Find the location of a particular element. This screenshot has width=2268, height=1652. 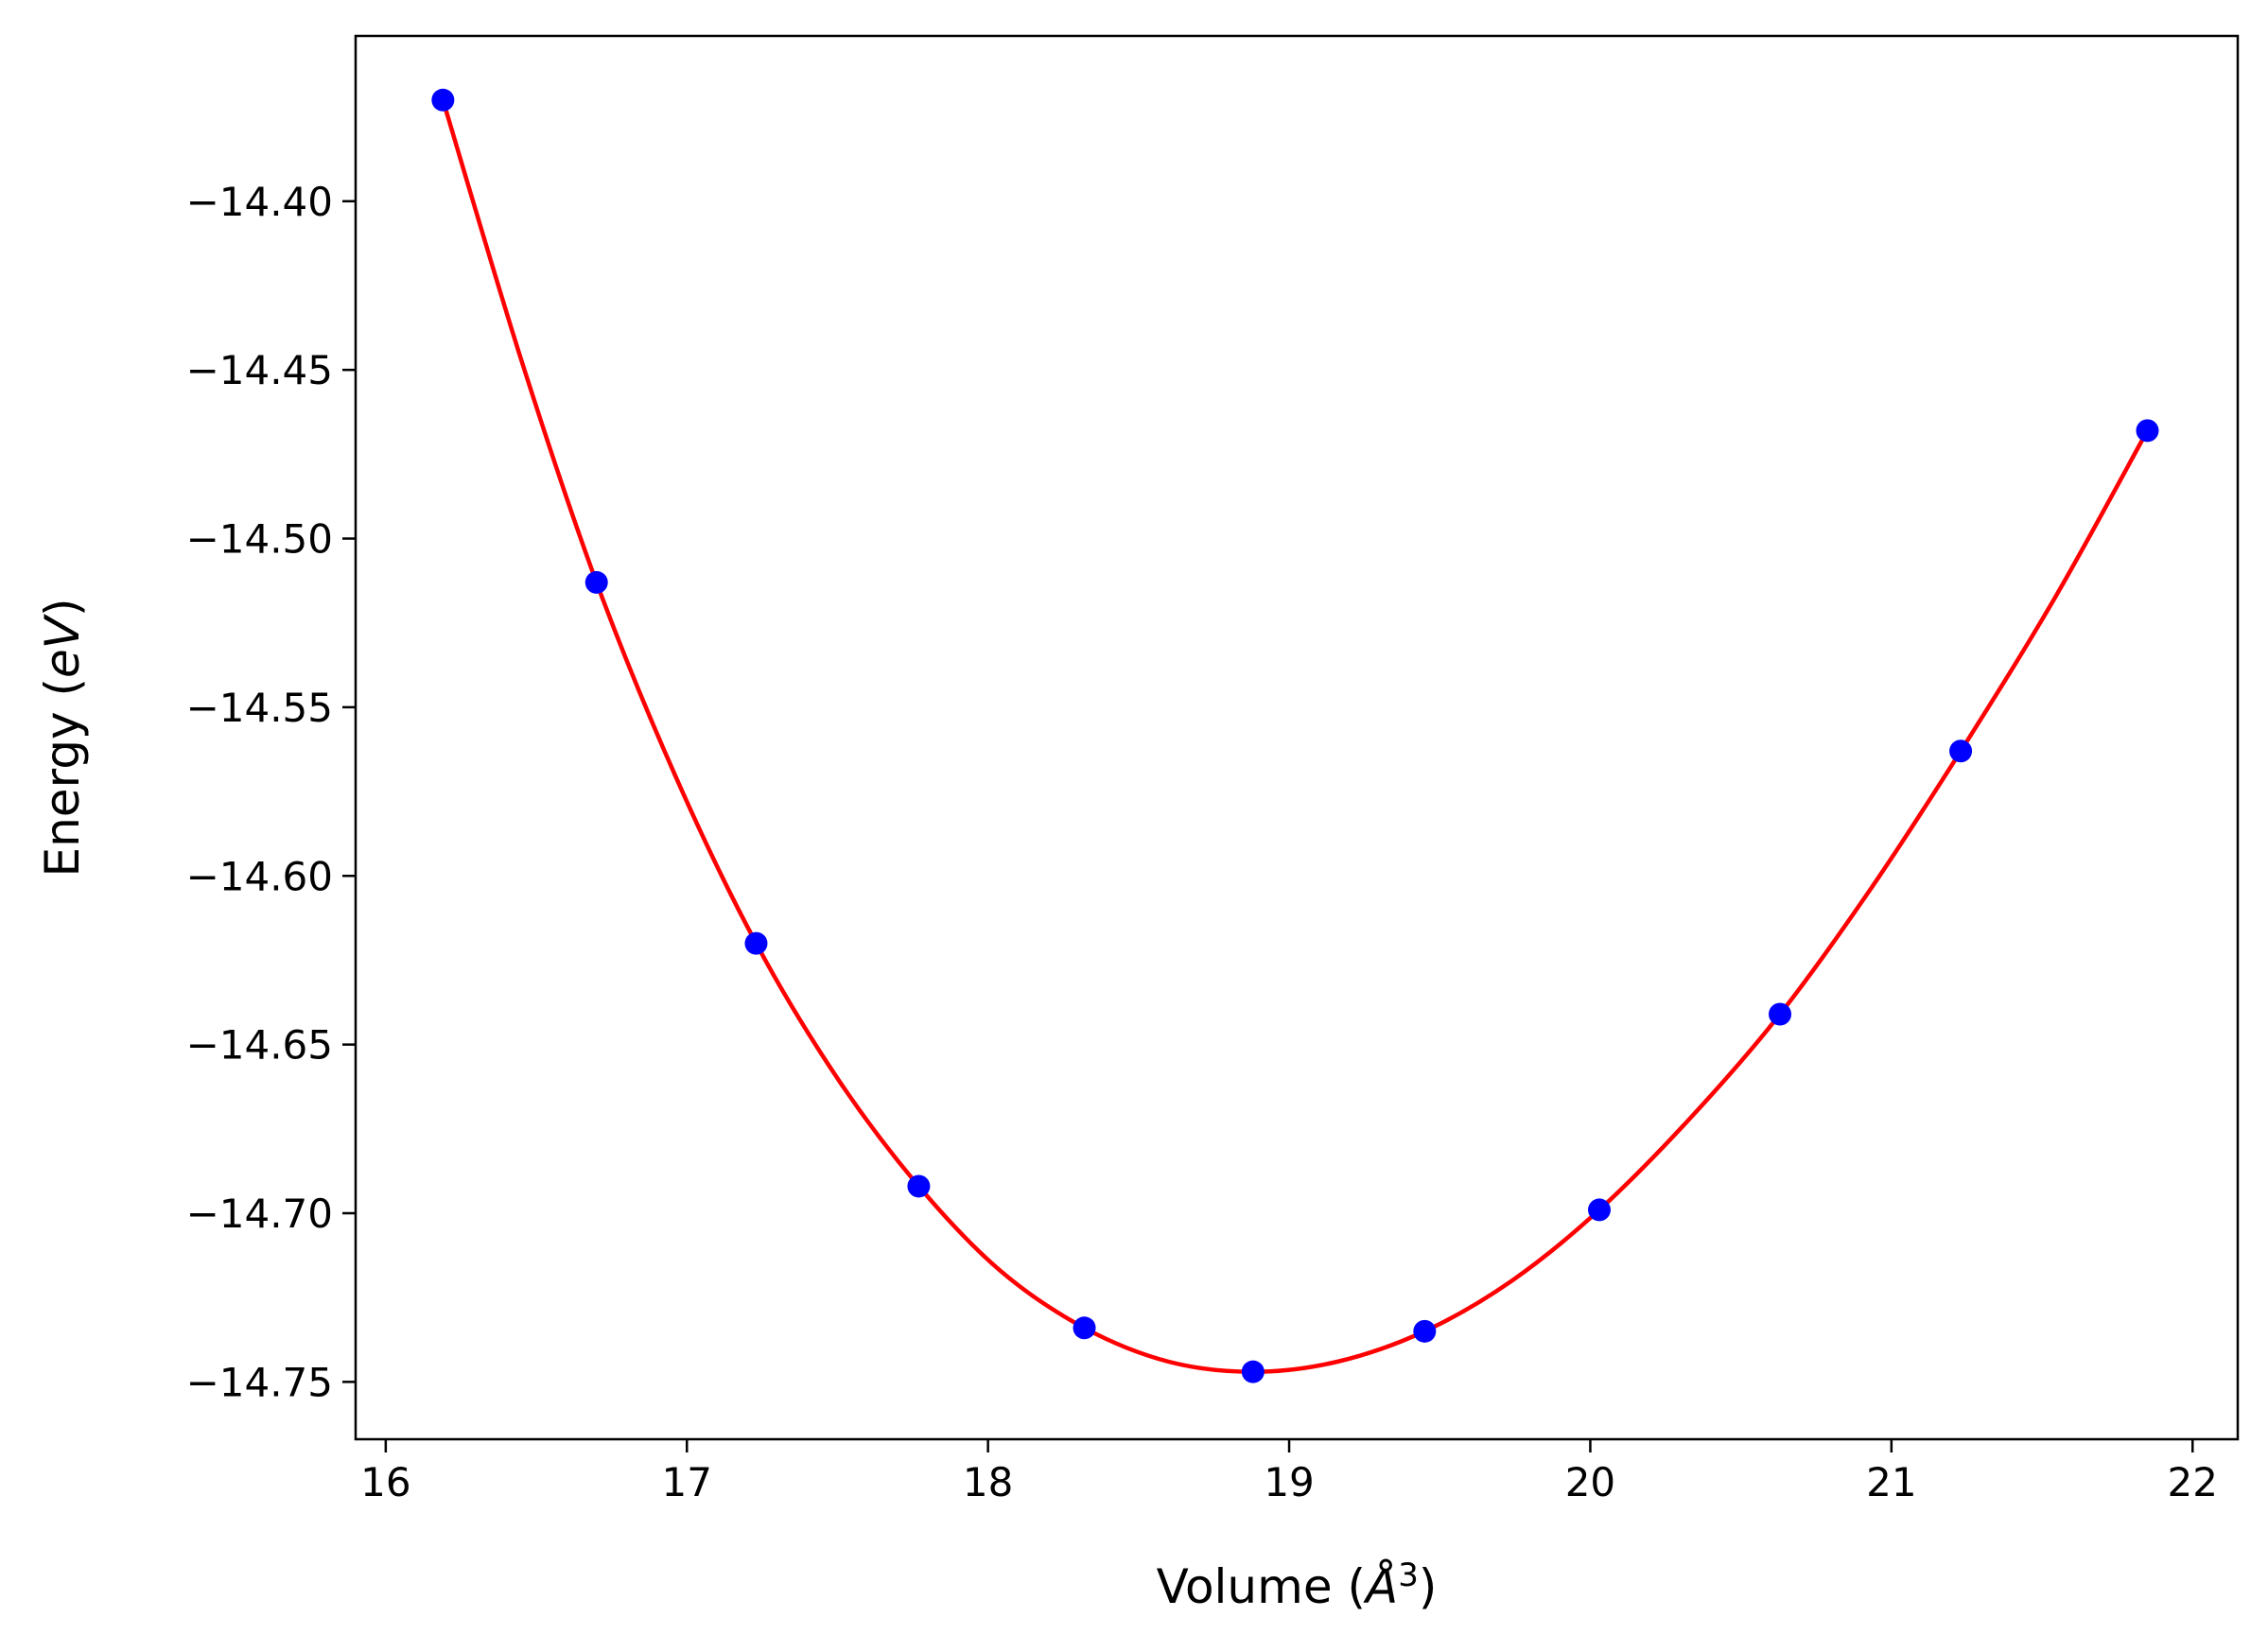

y-tick-label: −14.40 is located at coordinates (259, 202).